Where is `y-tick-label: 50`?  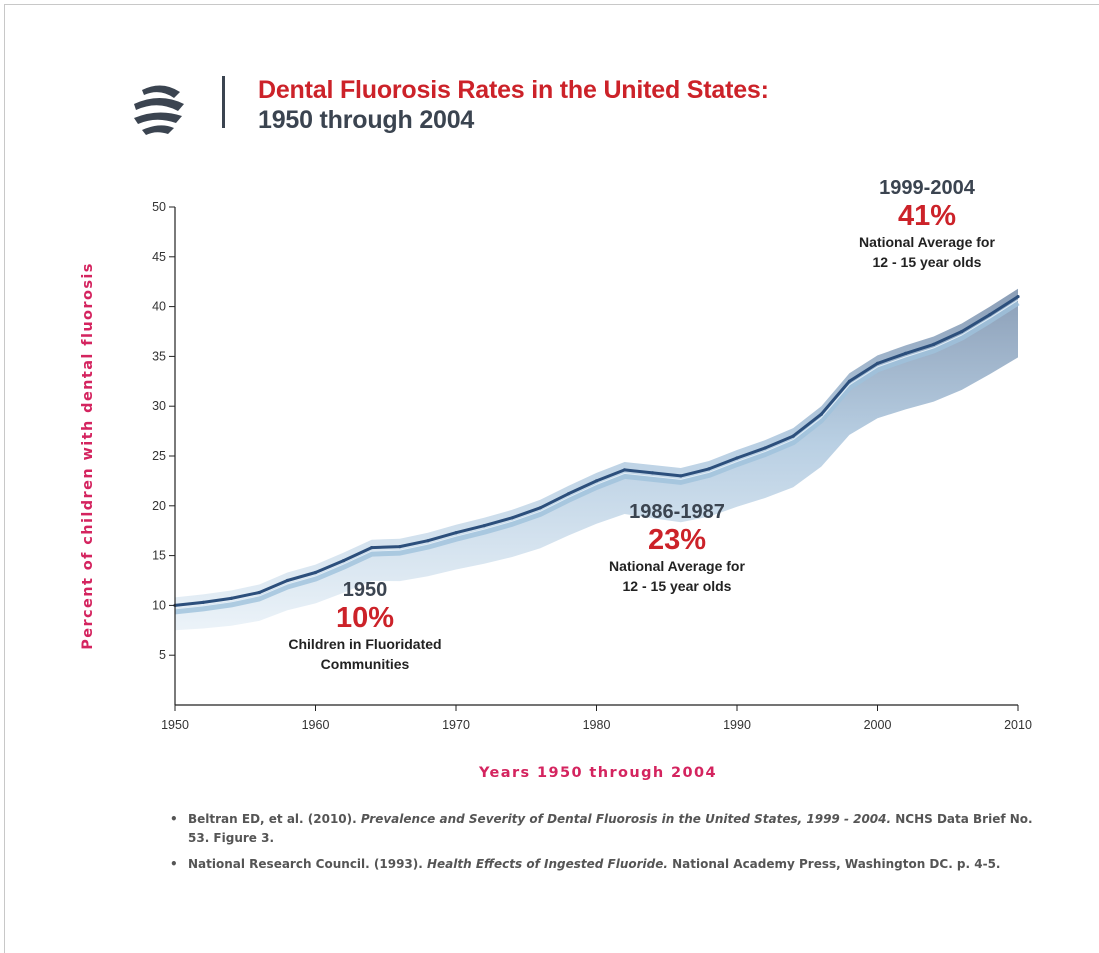 y-tick-label: 50 is located at coordinates (159, 207).